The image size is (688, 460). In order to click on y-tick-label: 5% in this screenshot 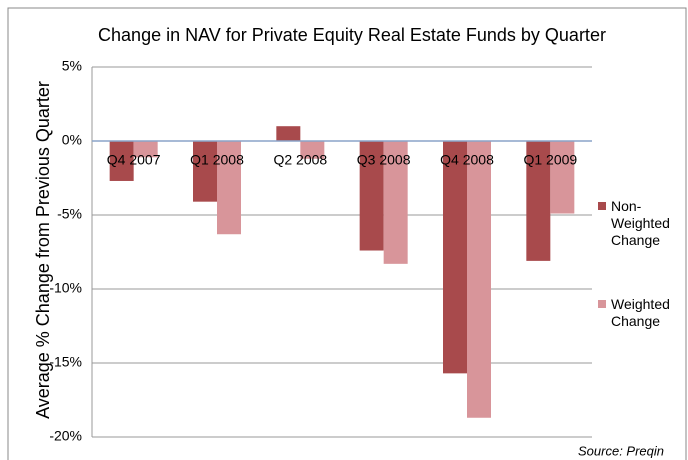, I will do `click(72, 66)`.